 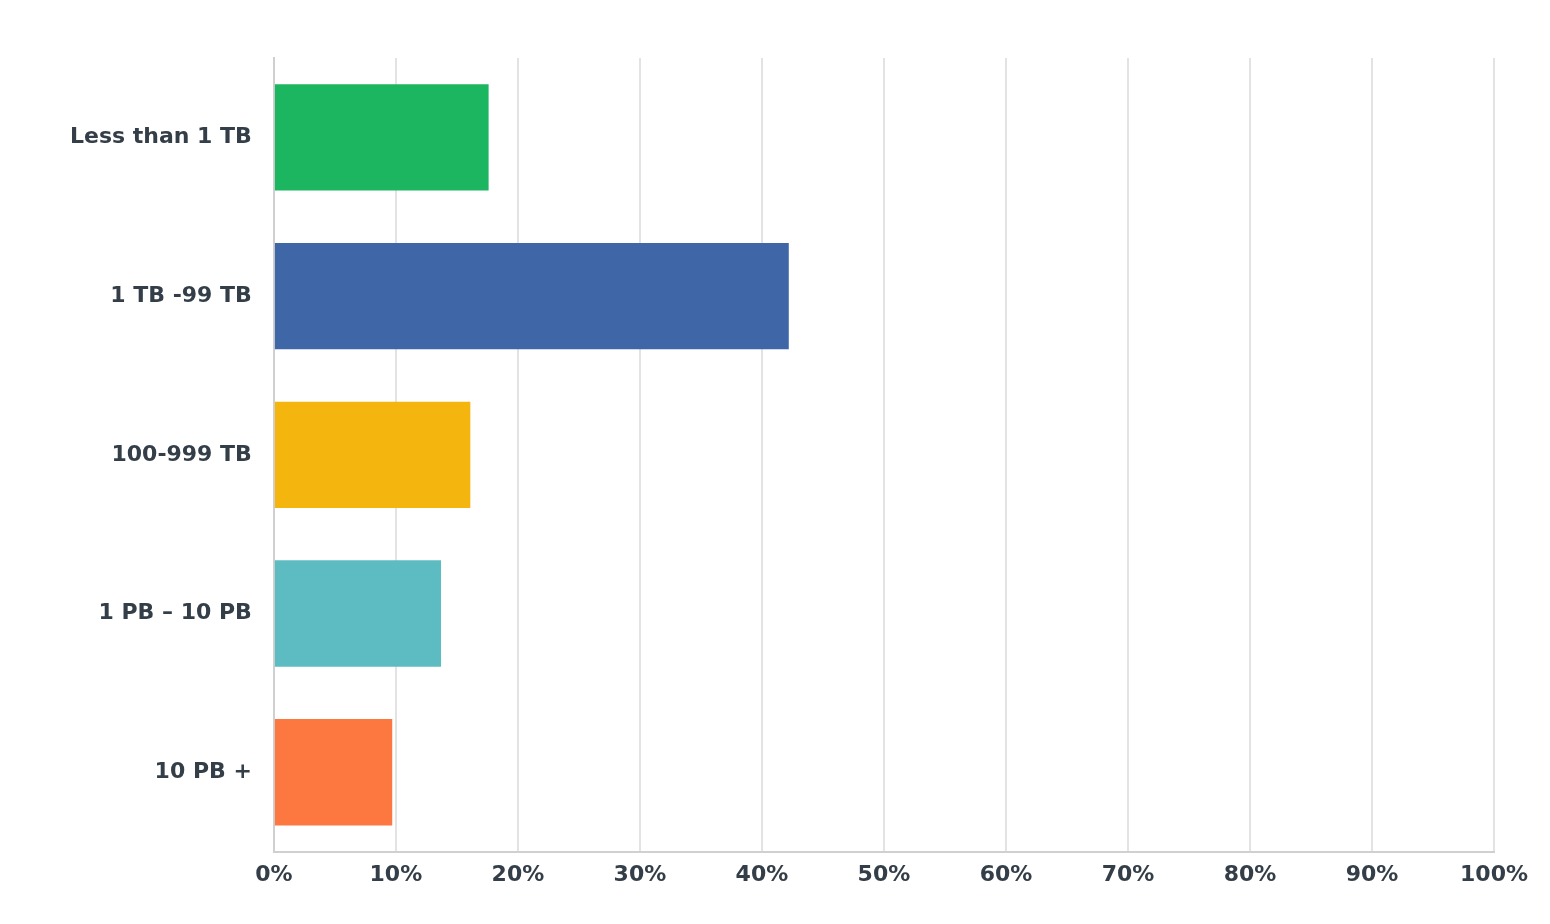 I want to click on x-tick-label: 30%, so click(x=640, y=873).